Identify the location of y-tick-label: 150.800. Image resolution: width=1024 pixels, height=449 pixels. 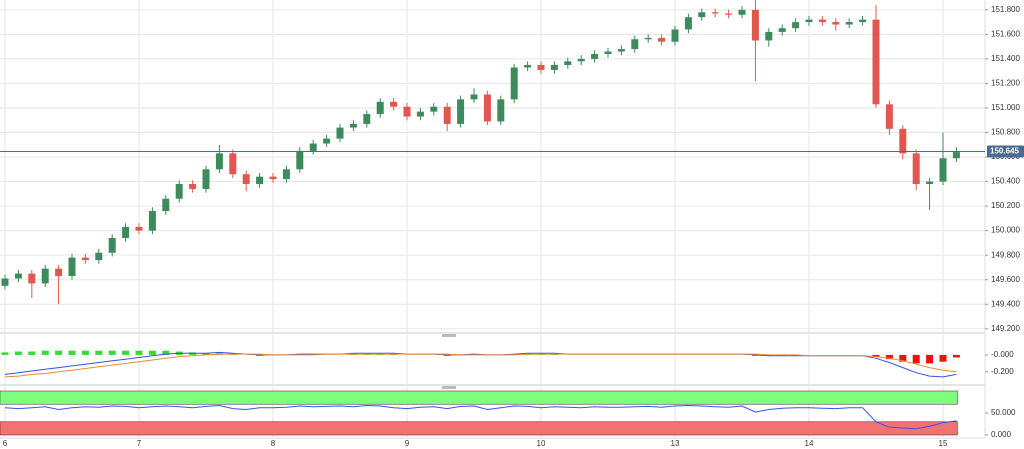
(1005, 132).